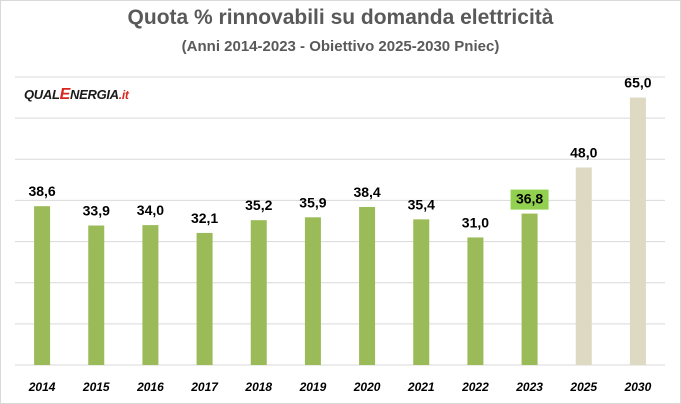  I want to click on value-label-2020: 38,4, so click(366, 192).